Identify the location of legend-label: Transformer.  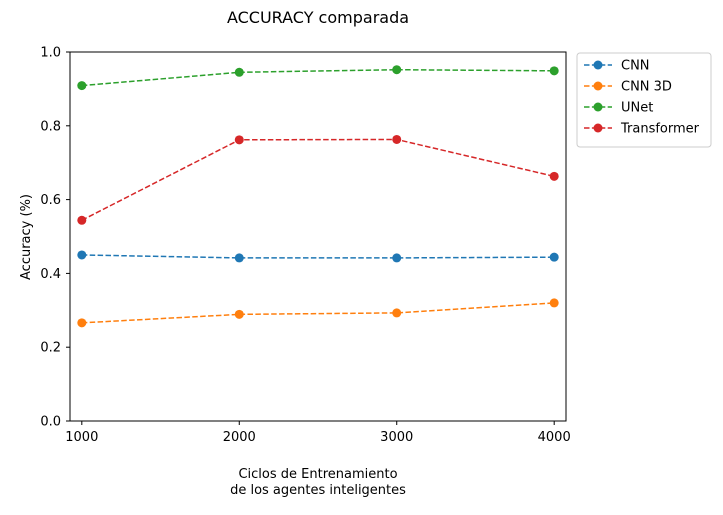
(660, 129).